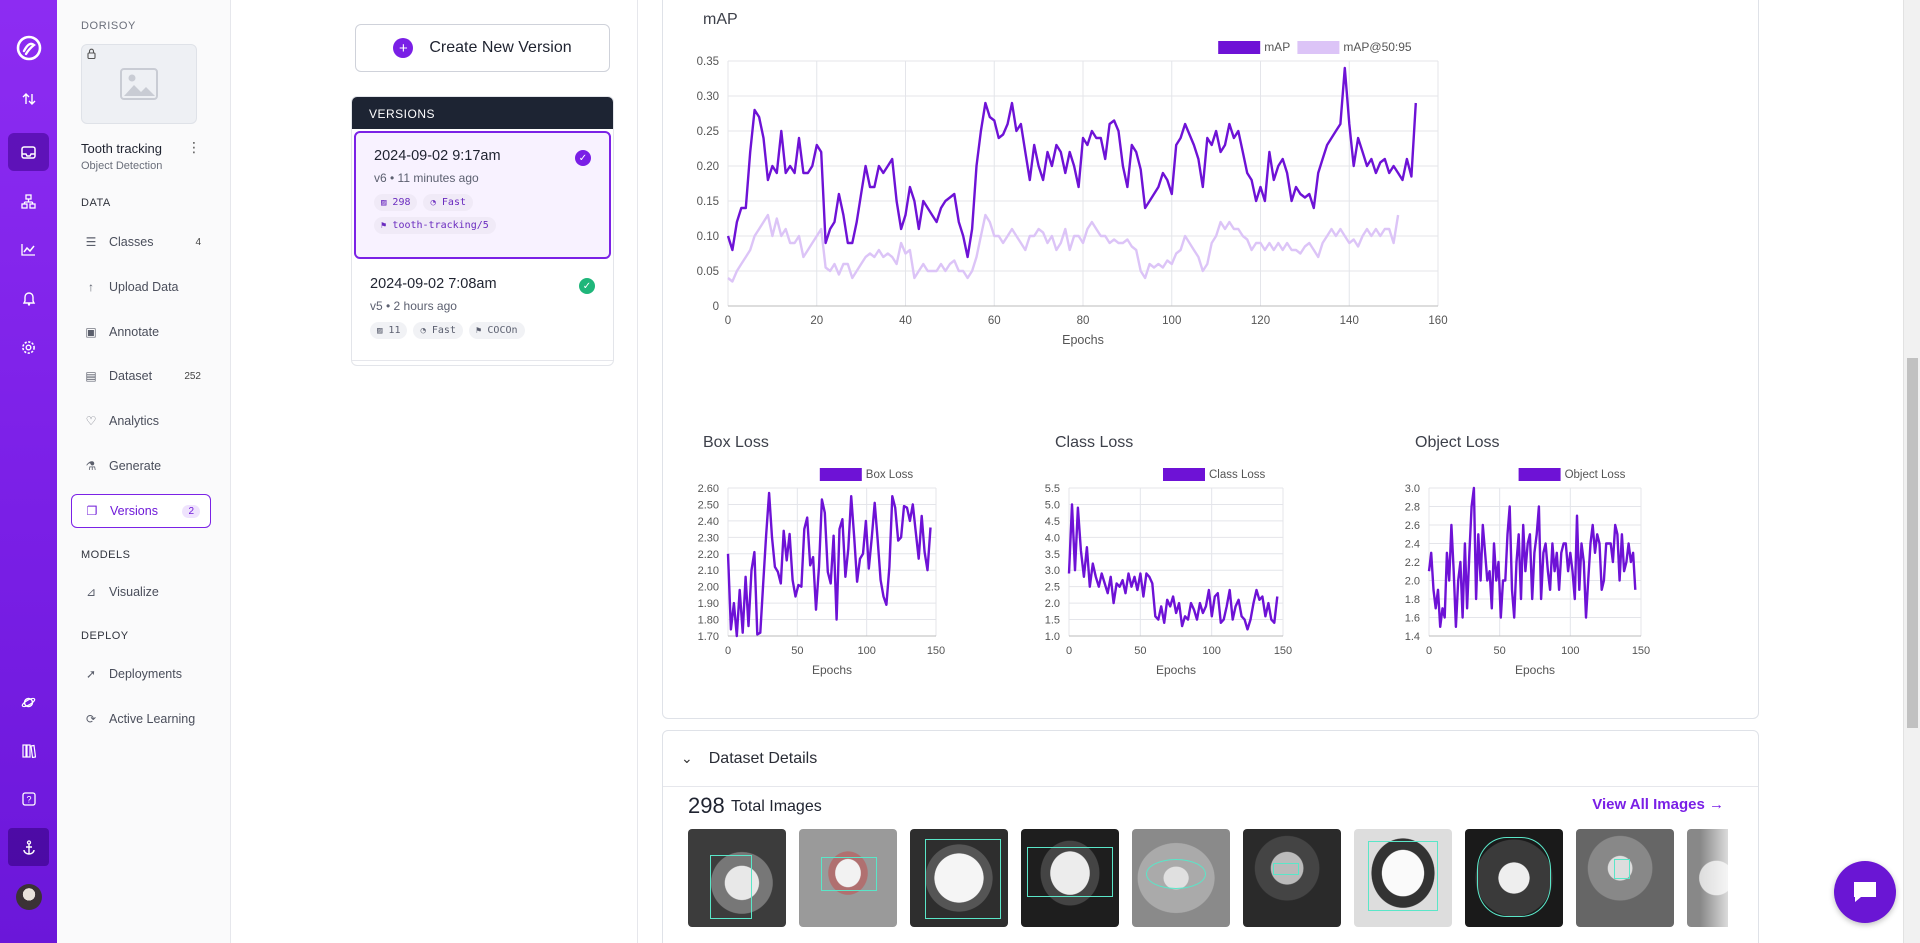 This screenshot has height=943, width=1920. Describe the element at coordinates (191, 511) in the screenshot. I see `count-badge: 2` at that location.